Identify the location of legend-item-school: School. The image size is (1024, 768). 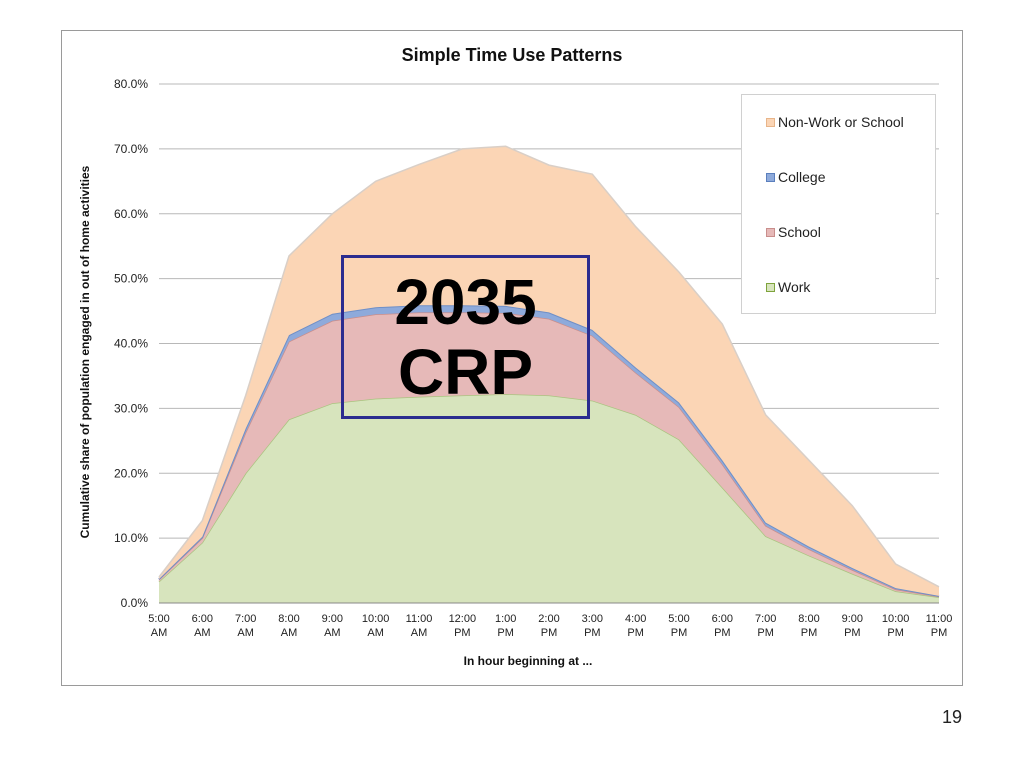
(793, 232).